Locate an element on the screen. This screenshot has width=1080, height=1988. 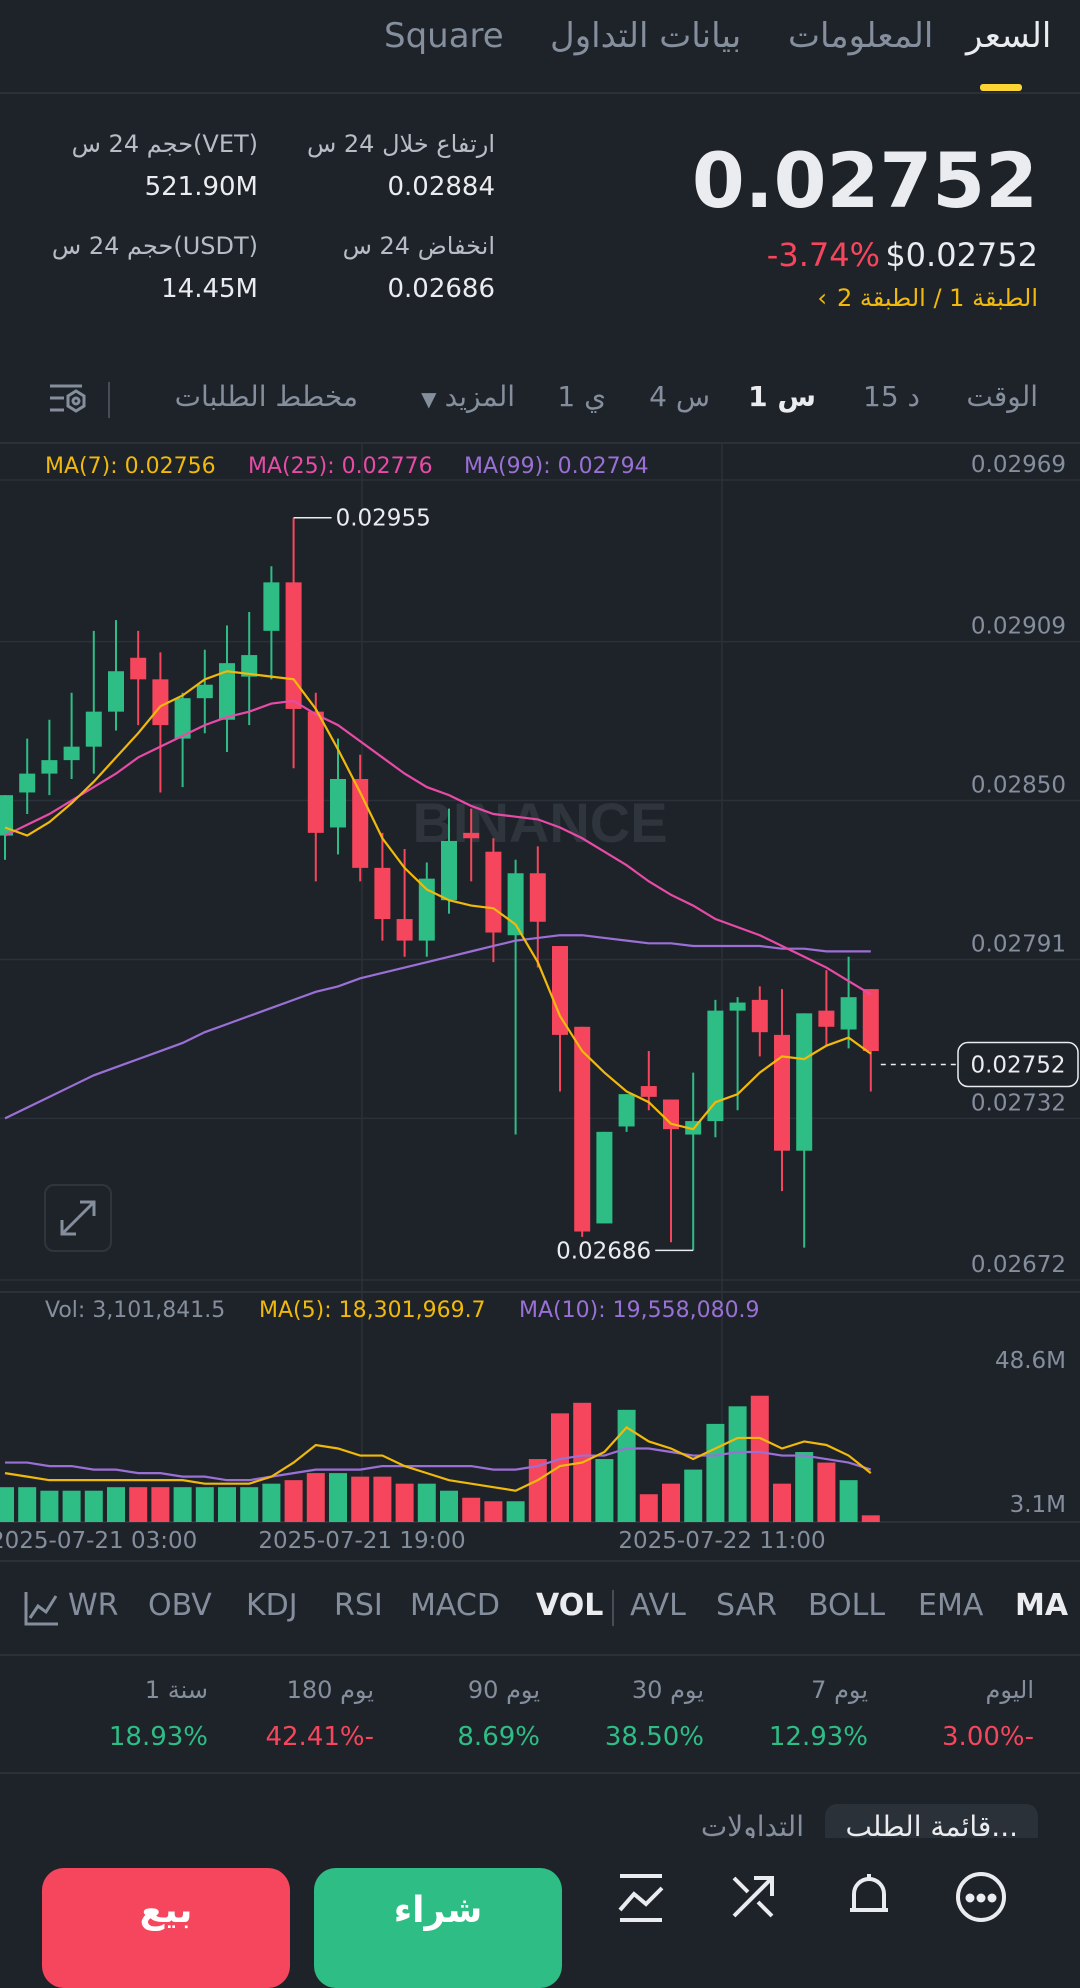
indicator-avl: AVL is located at coordinates (658, 1605).